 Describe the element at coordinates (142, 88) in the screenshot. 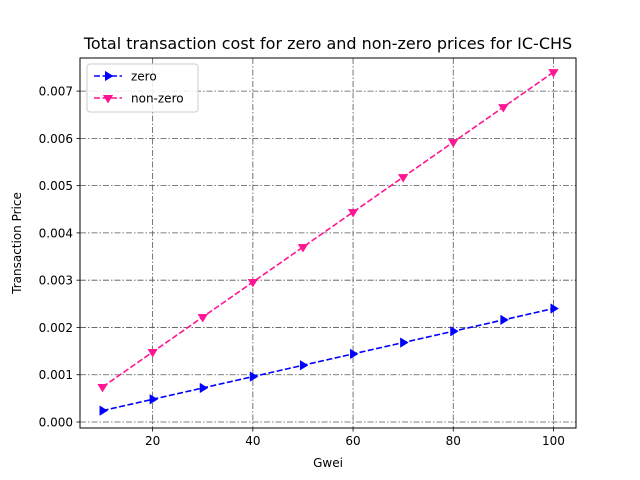

I see `legend: zero non-zero` at that location.